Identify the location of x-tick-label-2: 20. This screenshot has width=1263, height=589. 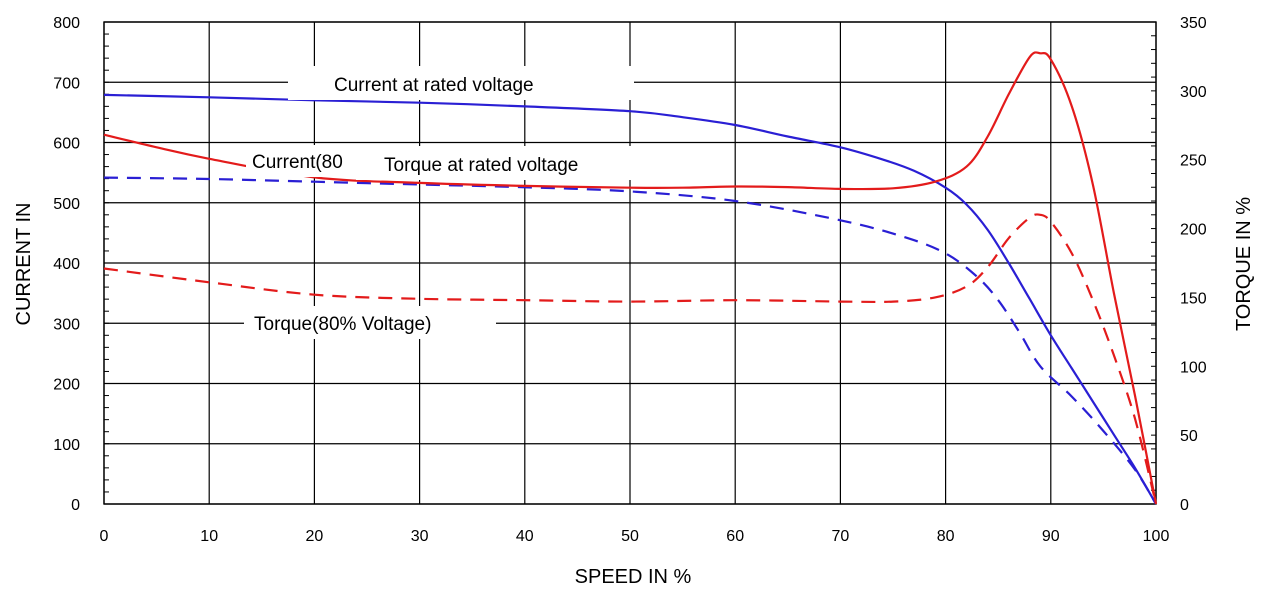
(315, 536).